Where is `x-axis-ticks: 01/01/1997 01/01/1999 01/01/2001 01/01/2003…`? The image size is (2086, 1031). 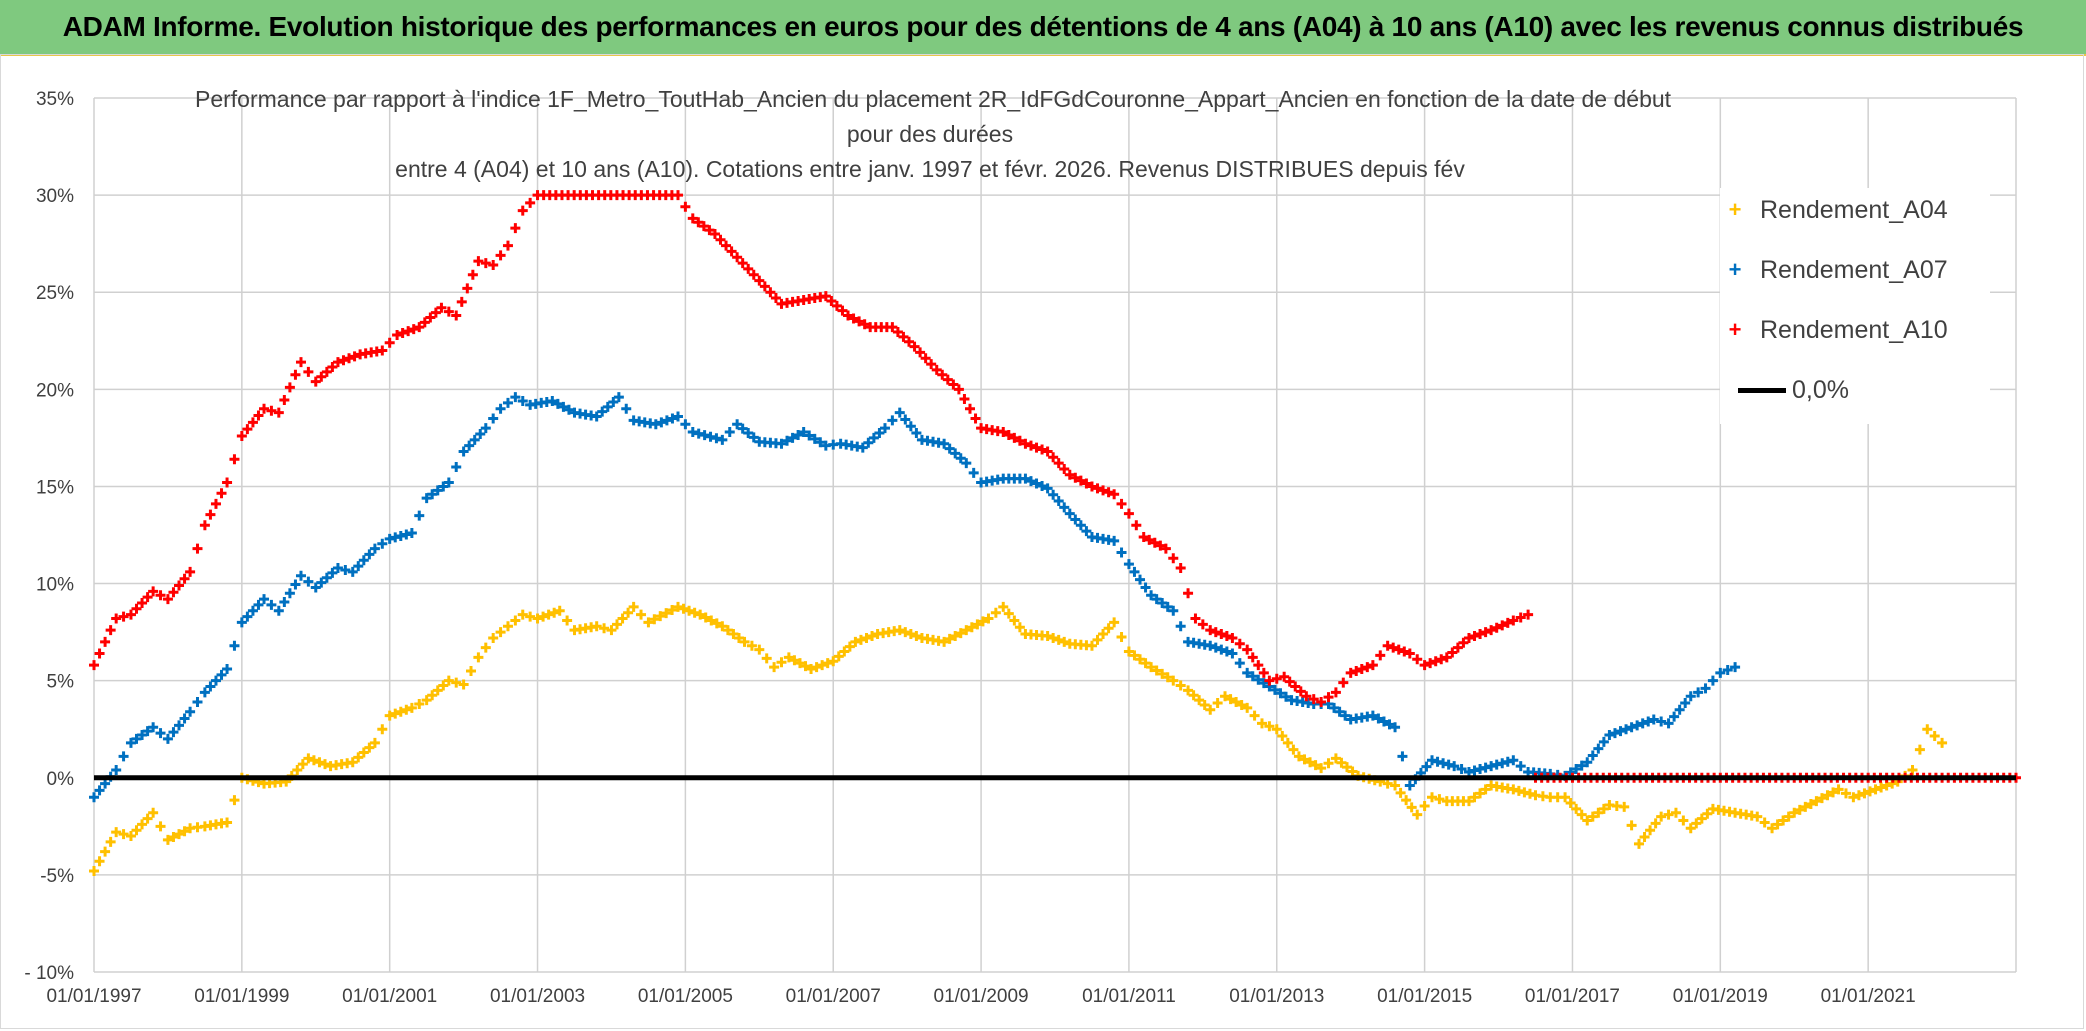 x-axis-ticks: 01/01/1997 01/01/1999 01/01/2001 01/01/2003… is located at coordinates (980, 996).